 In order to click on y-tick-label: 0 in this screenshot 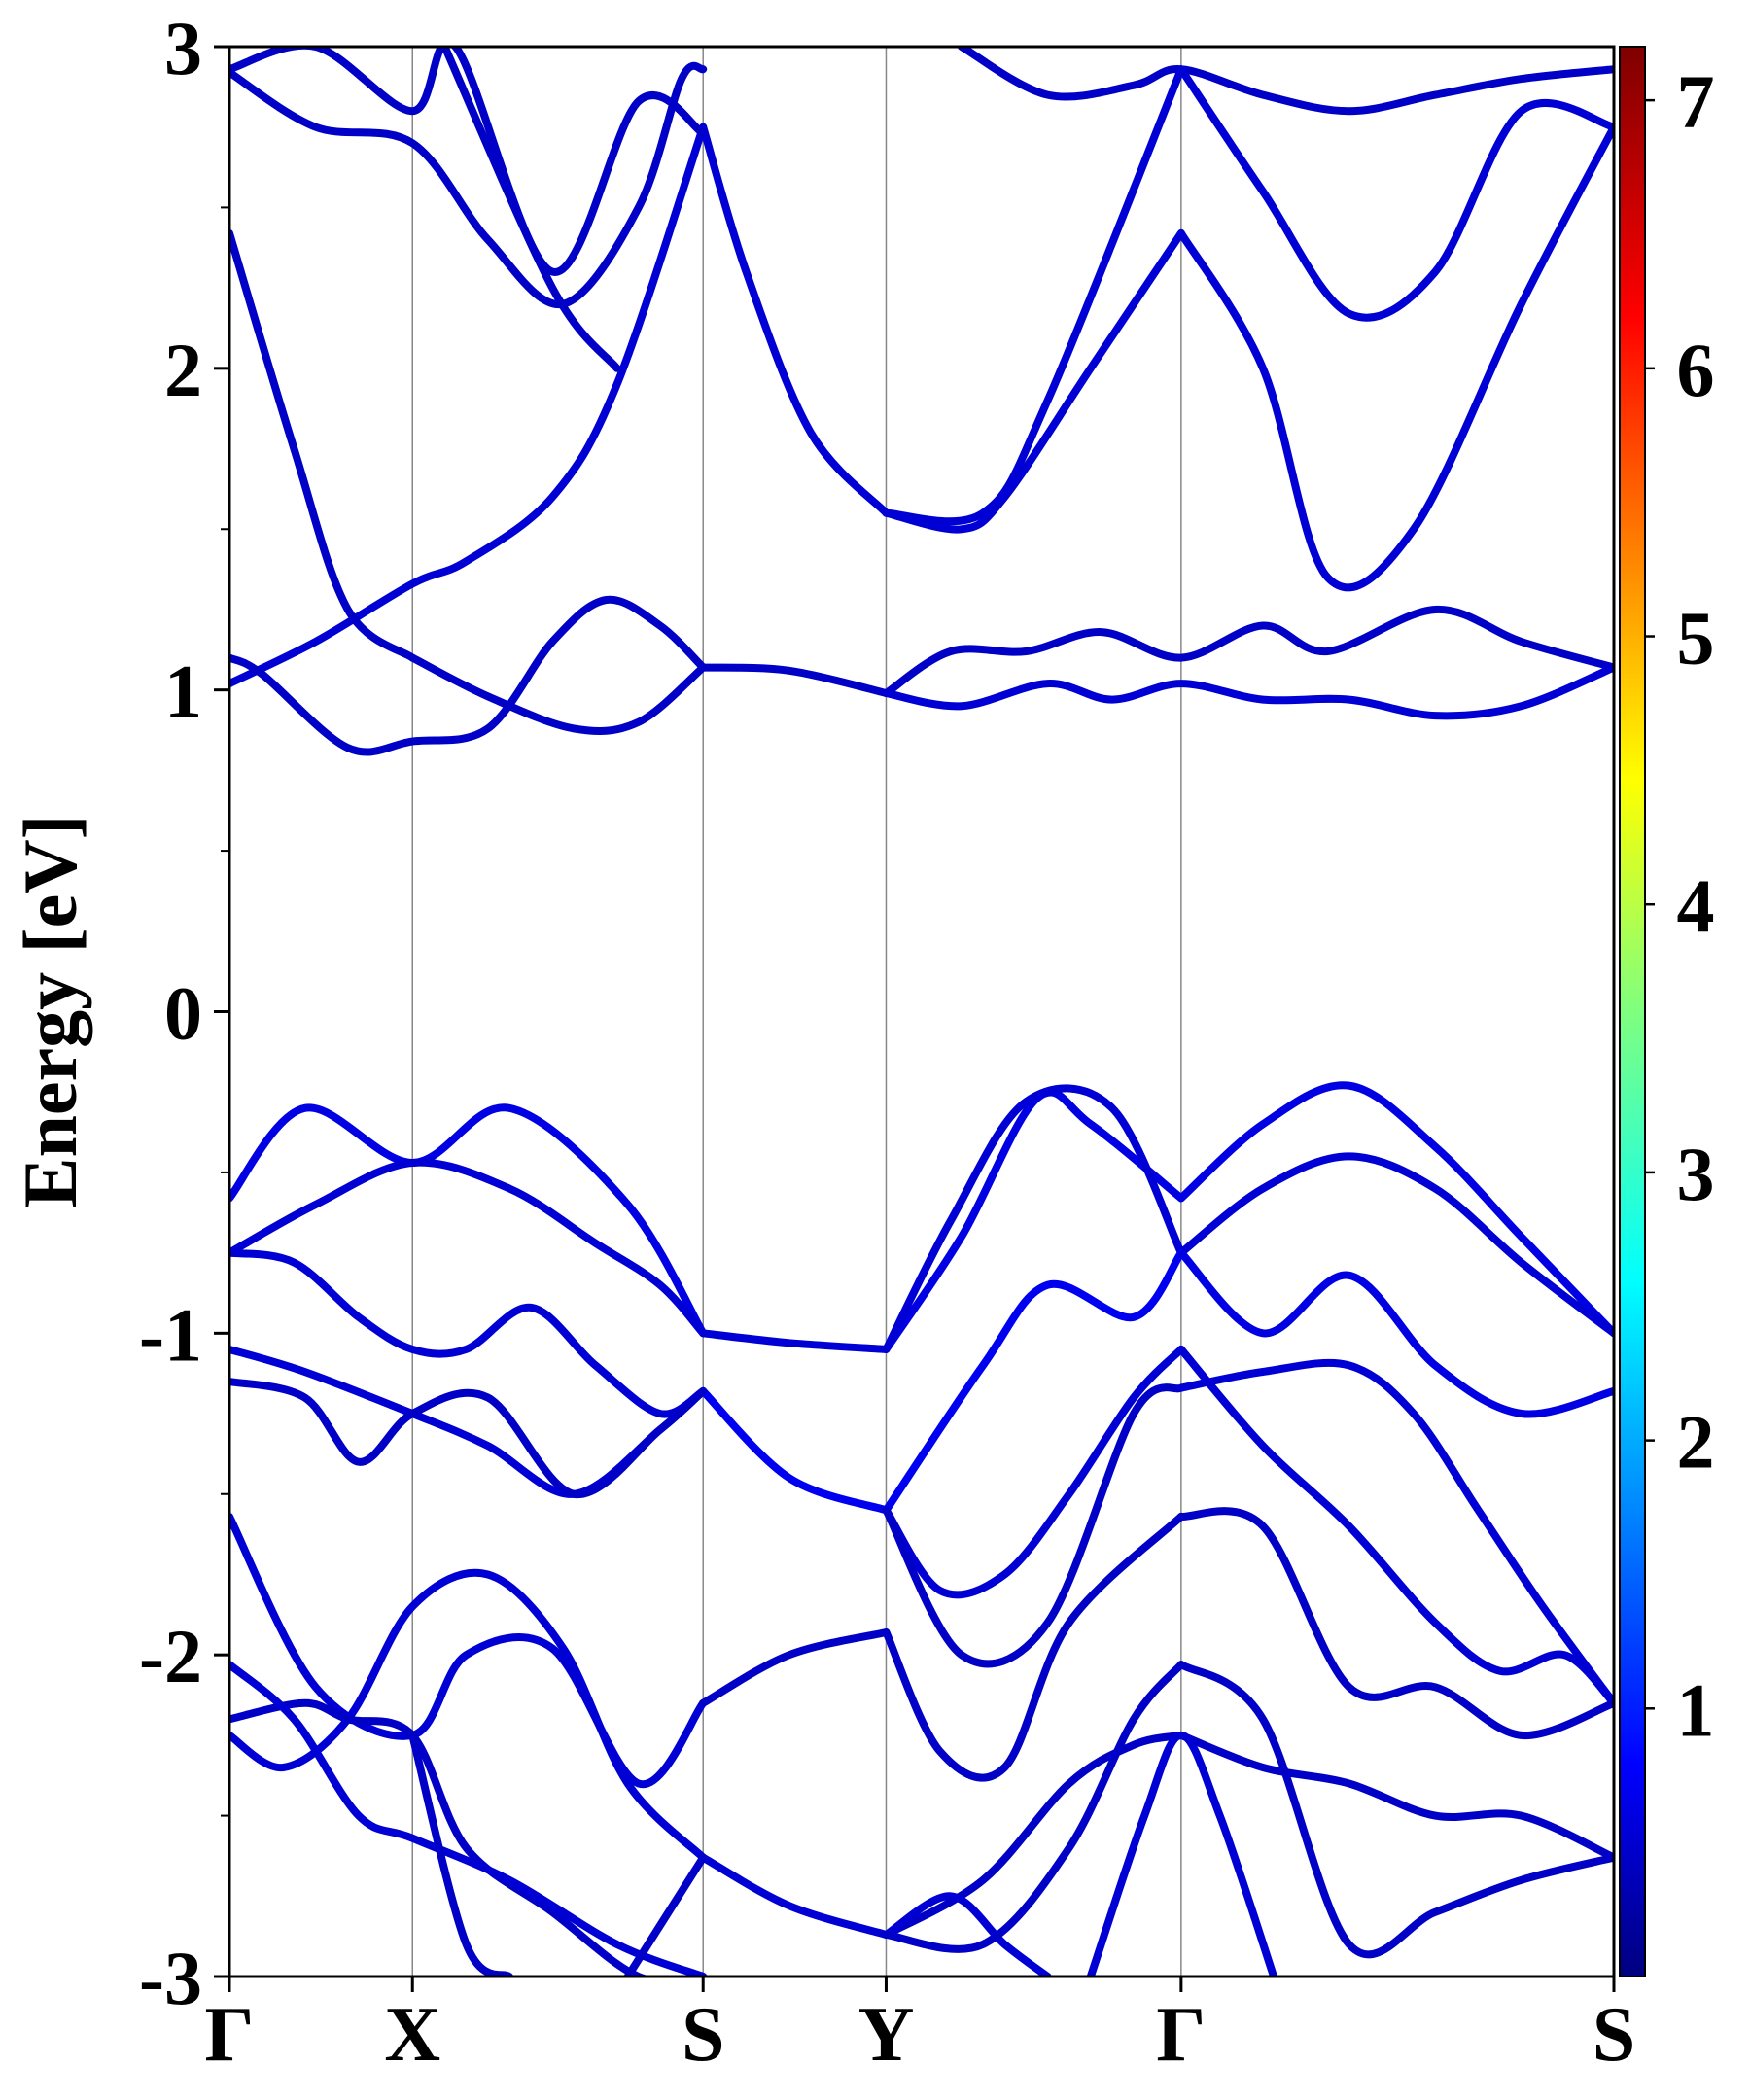, I will do `click(183, 1013)`.